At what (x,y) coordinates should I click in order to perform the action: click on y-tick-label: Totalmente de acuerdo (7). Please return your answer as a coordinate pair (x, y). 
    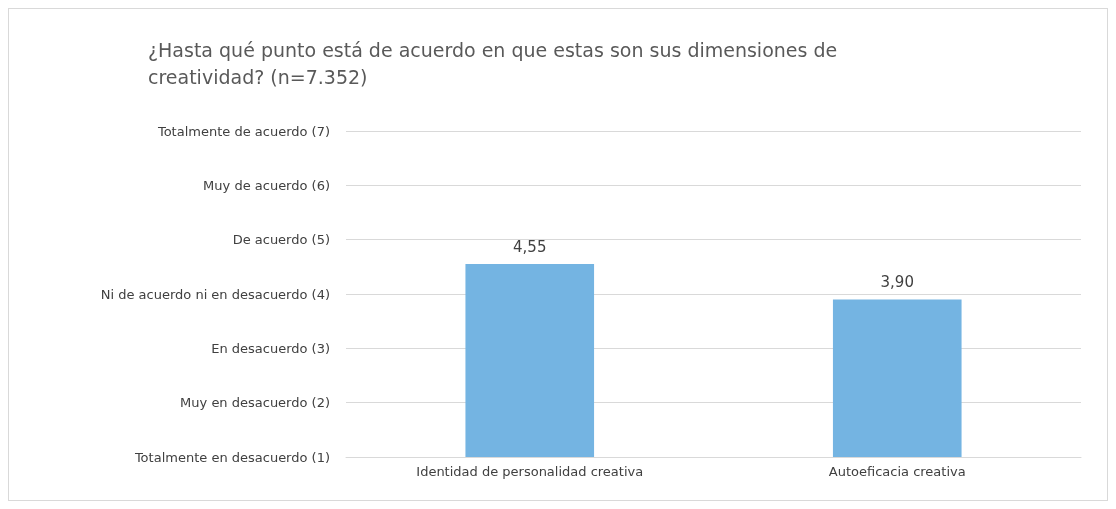
    Looking at the image, I should click on (243, 131).